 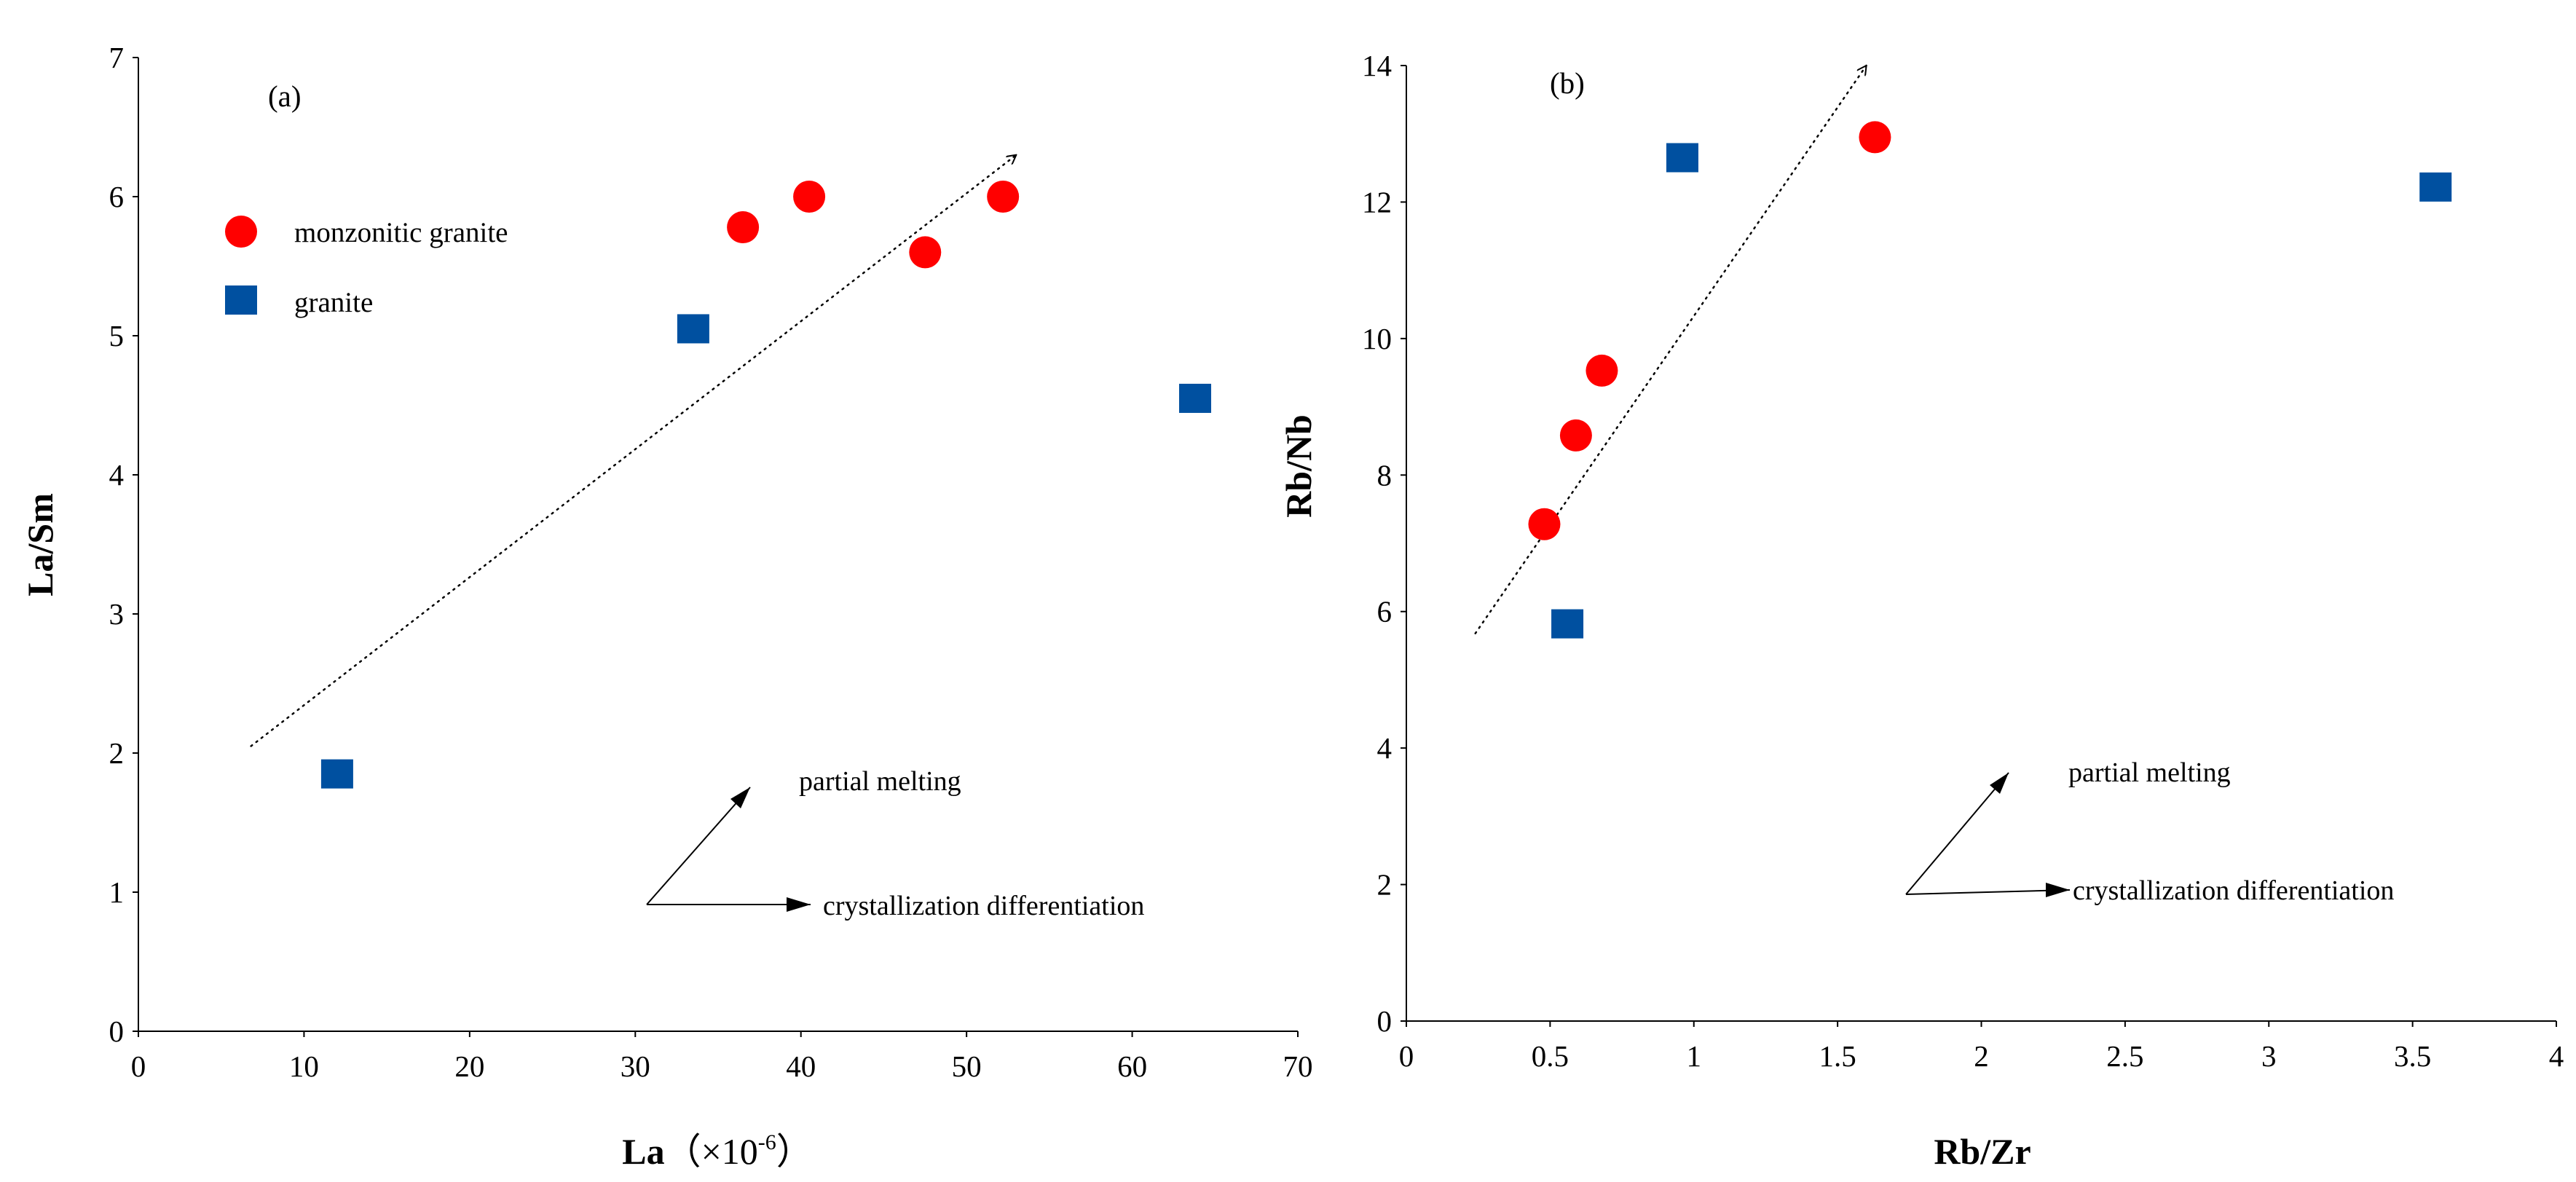 What do you see at coordinates (117, 1031) in the screenshot?
I see `y-tick-label-a: 0` at bounding box center [117, 1031].